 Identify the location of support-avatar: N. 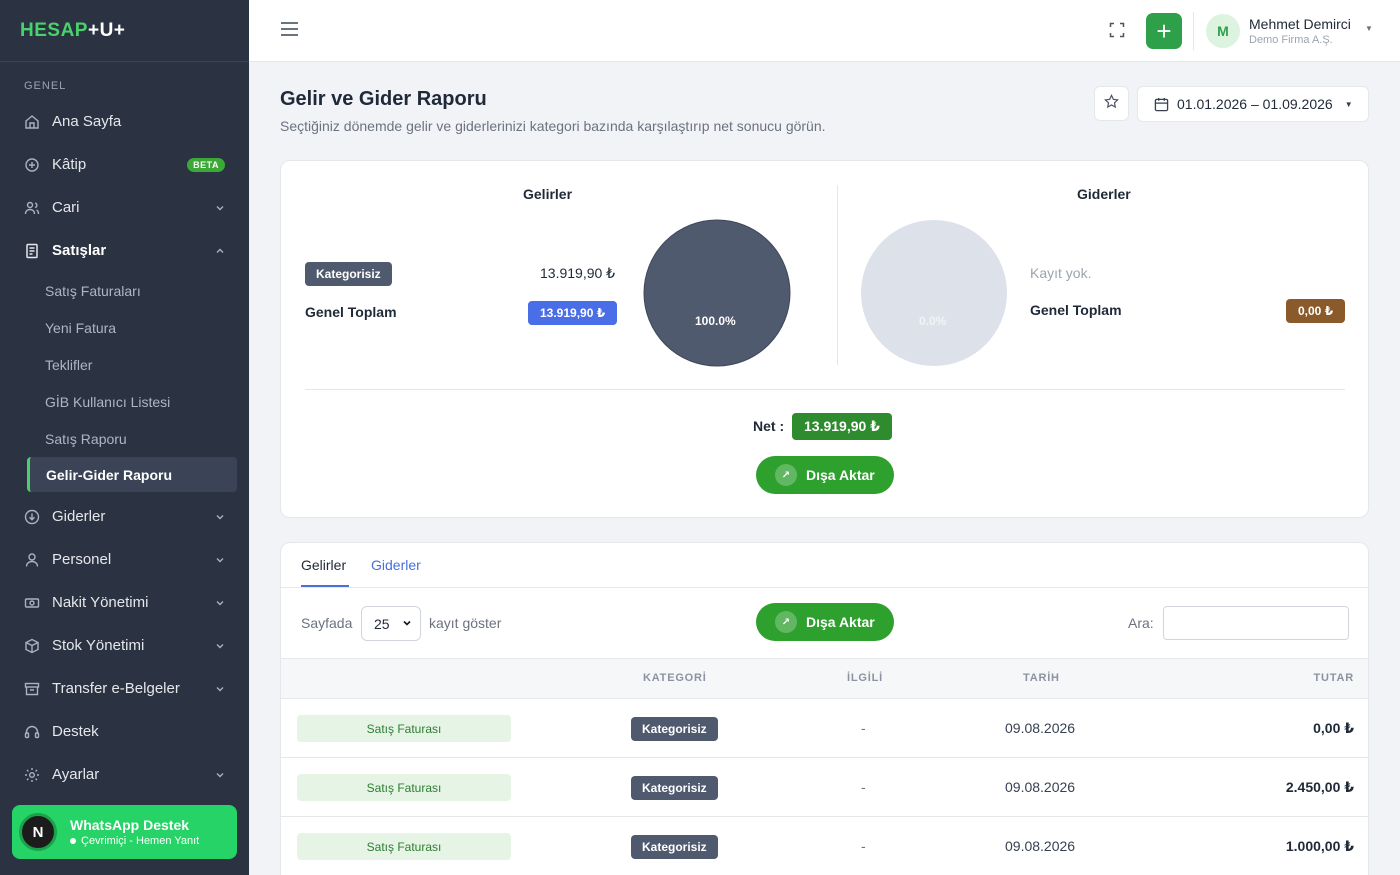
(38, 832).